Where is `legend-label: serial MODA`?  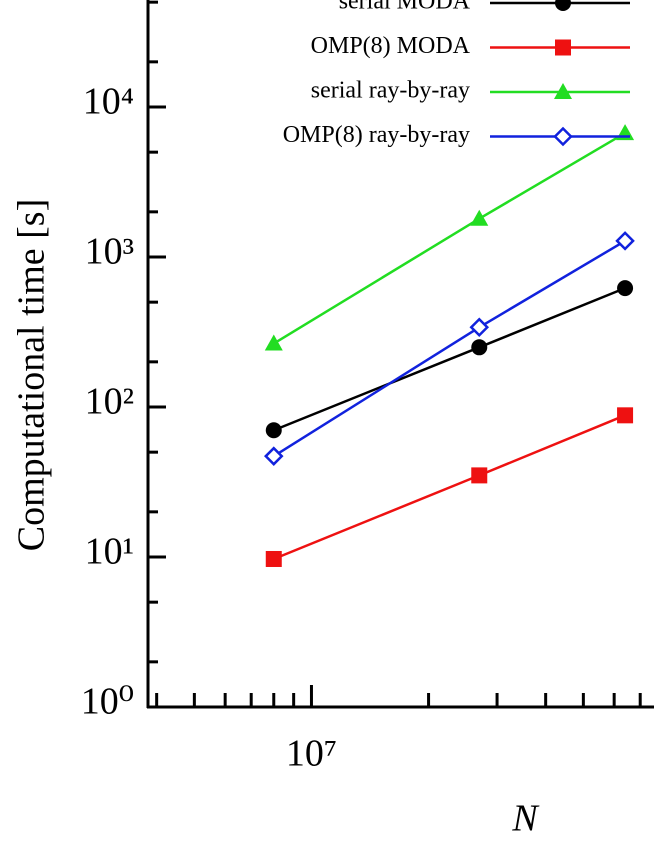 legend-label: serial MODA is located at coordinates (405, 7).